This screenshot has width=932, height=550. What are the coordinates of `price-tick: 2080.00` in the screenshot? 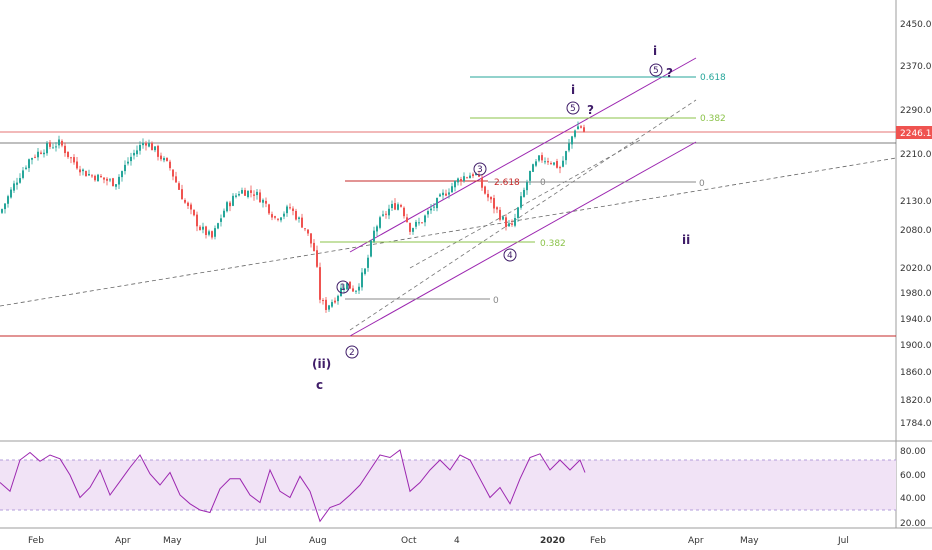 It's located at (916, 231).